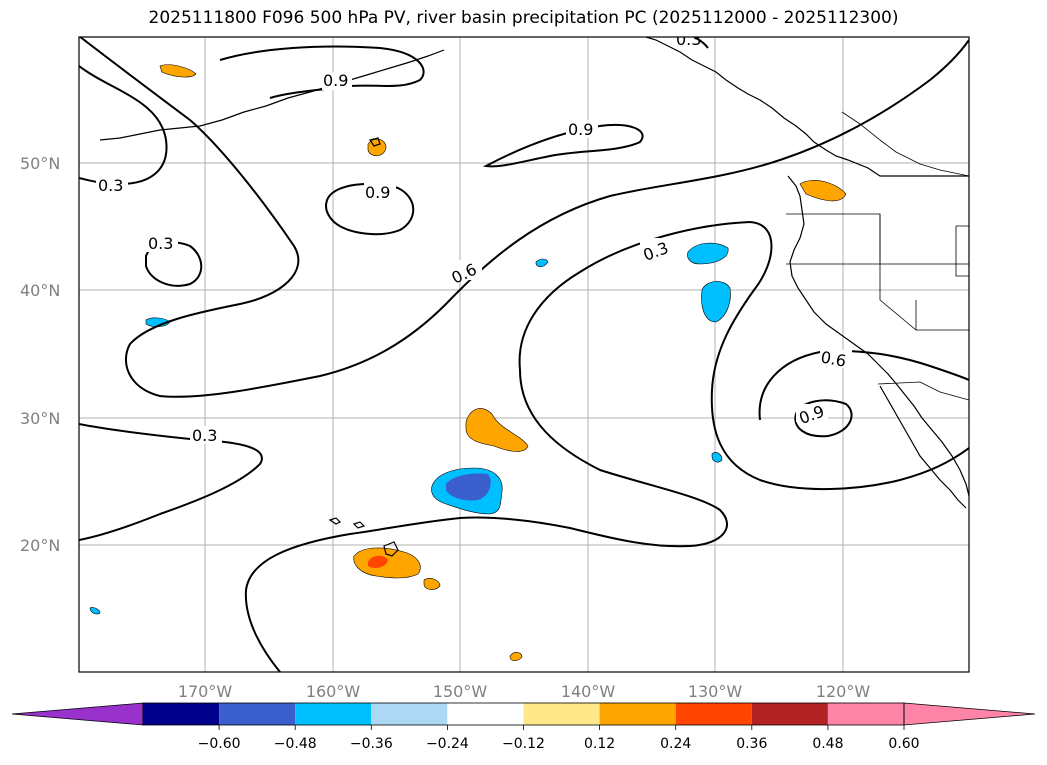 The width and height of the screenshot is (1047, 765). Describe the element at coordinates (716, 302) in the screenshot. I see `shade-negative-california-offshore` at that location.